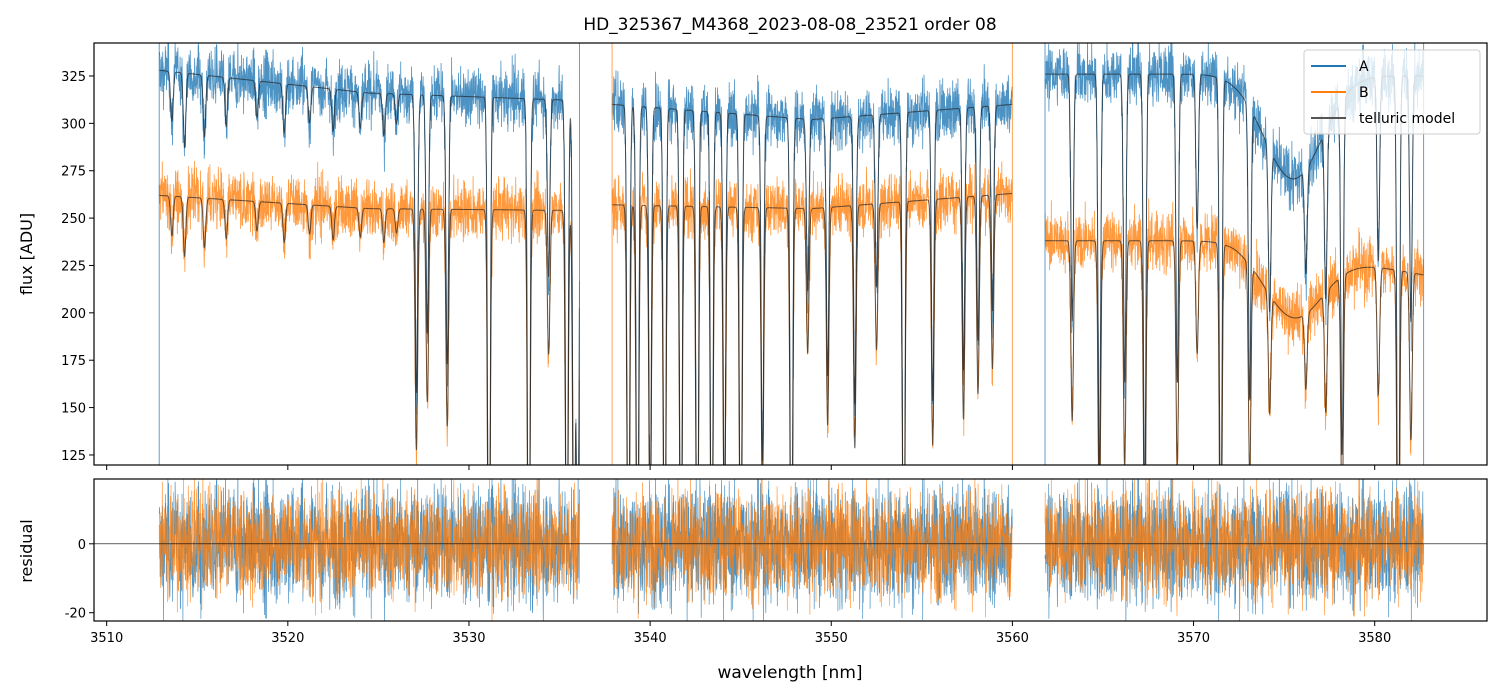 The width and height of the screenshot is (1502, 700). I want to click on y-axis-label-top: flux [ADU], so click(26, 254).